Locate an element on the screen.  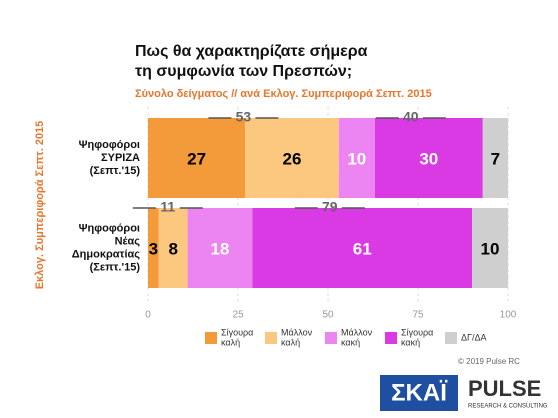
data-label: 27 is located at coordinates (196, 158).